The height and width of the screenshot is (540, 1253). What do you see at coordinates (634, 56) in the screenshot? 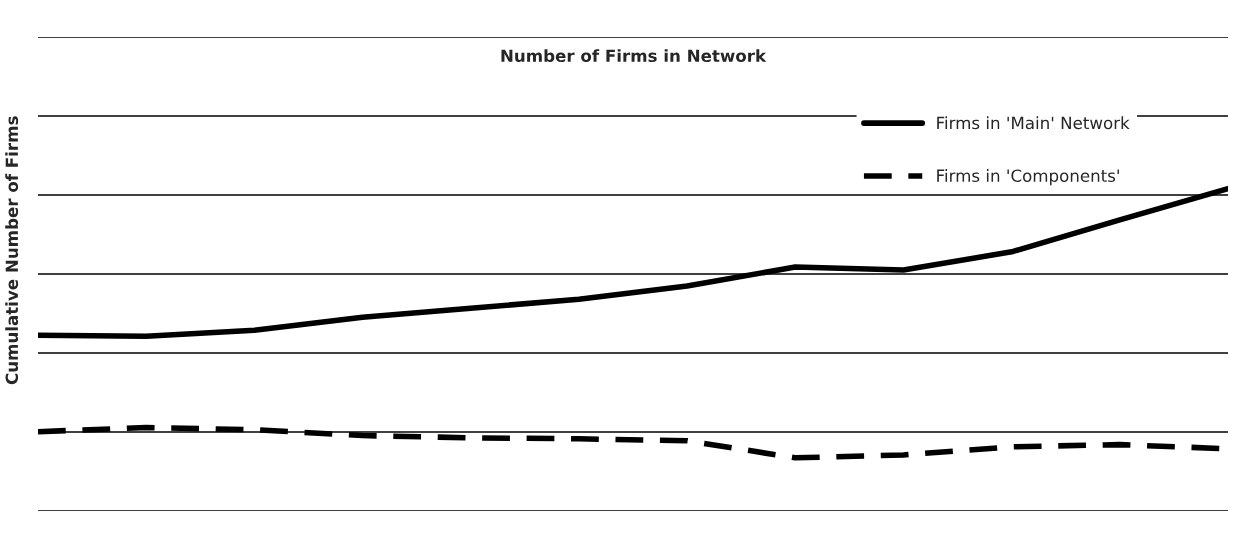
I see `chart-title: Number of Firms in Network` at bounding box center [634, 56].